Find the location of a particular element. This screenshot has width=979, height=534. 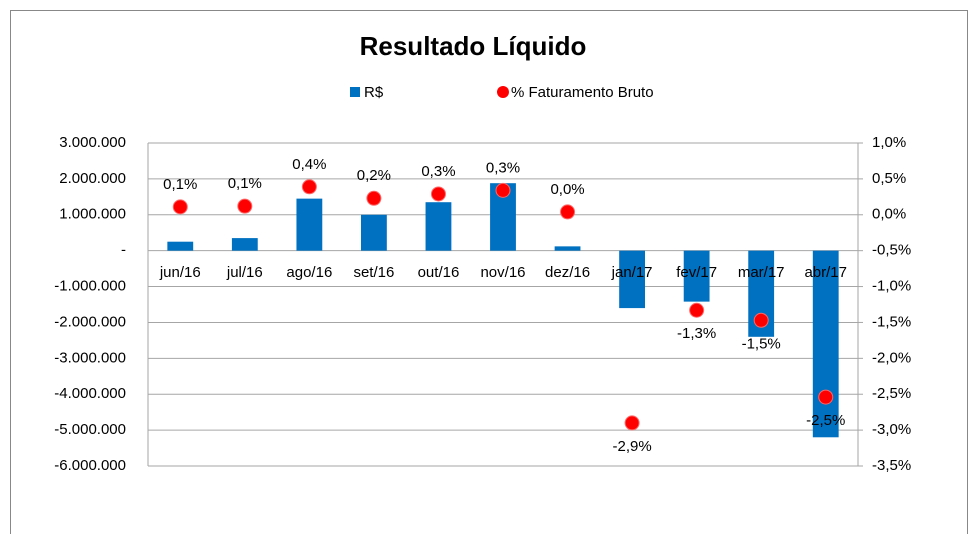

y2-tick-label: -0,5% is located at coordinates (891, 250).